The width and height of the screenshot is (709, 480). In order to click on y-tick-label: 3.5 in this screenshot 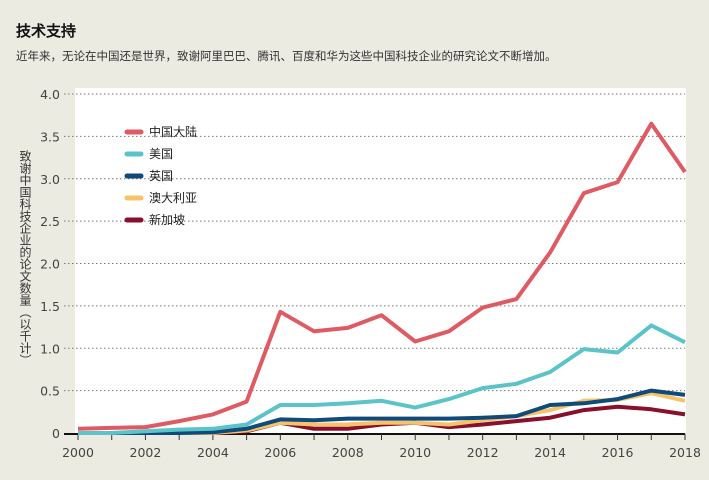, I will do `click(50, 136)`.